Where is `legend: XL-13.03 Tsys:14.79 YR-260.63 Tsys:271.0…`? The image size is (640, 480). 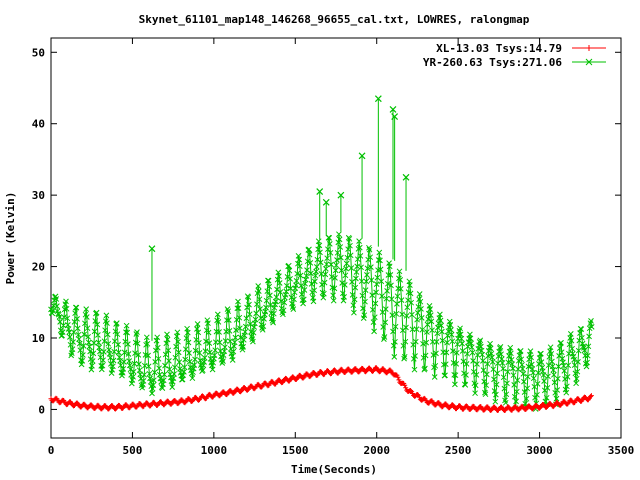 legend: XL-13.03 Tsys:14.79 YR-260.63 Tsys:271.0… is located at coordinates (514, 55).